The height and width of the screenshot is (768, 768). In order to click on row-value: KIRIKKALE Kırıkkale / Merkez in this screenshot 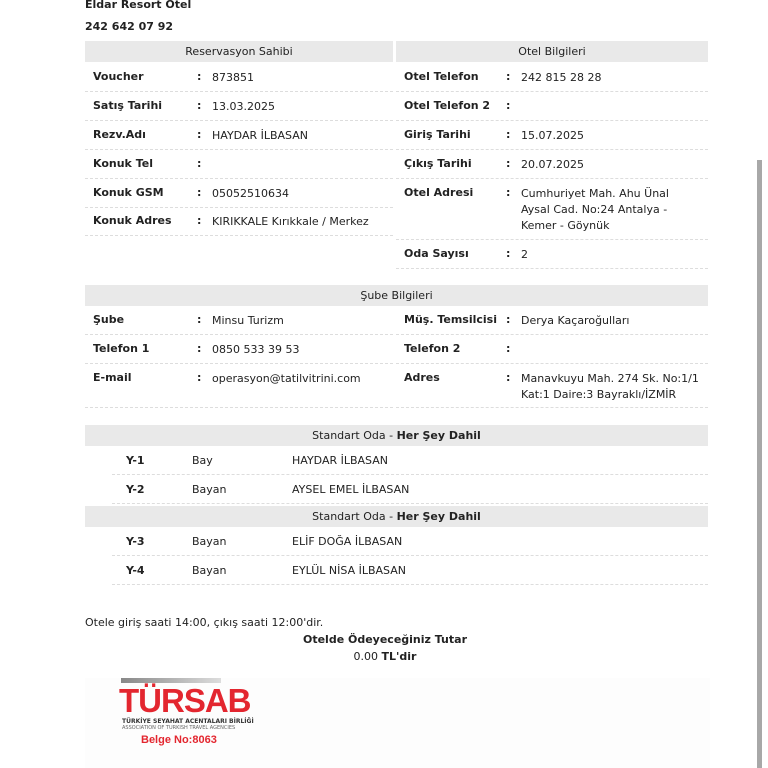, I will do `click(290, 221)`.